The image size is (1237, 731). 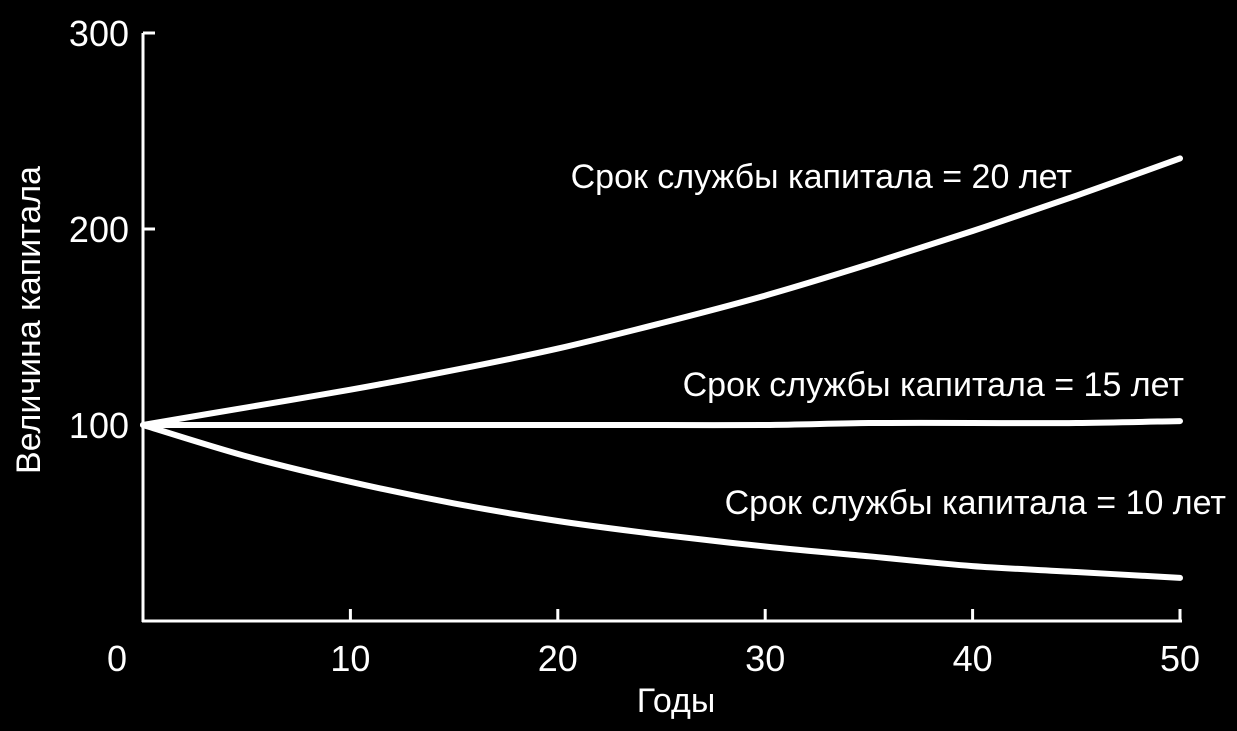 I want to click on series-label-1: Срок службы капитала = 20 лет, so click(x=821, y=177).